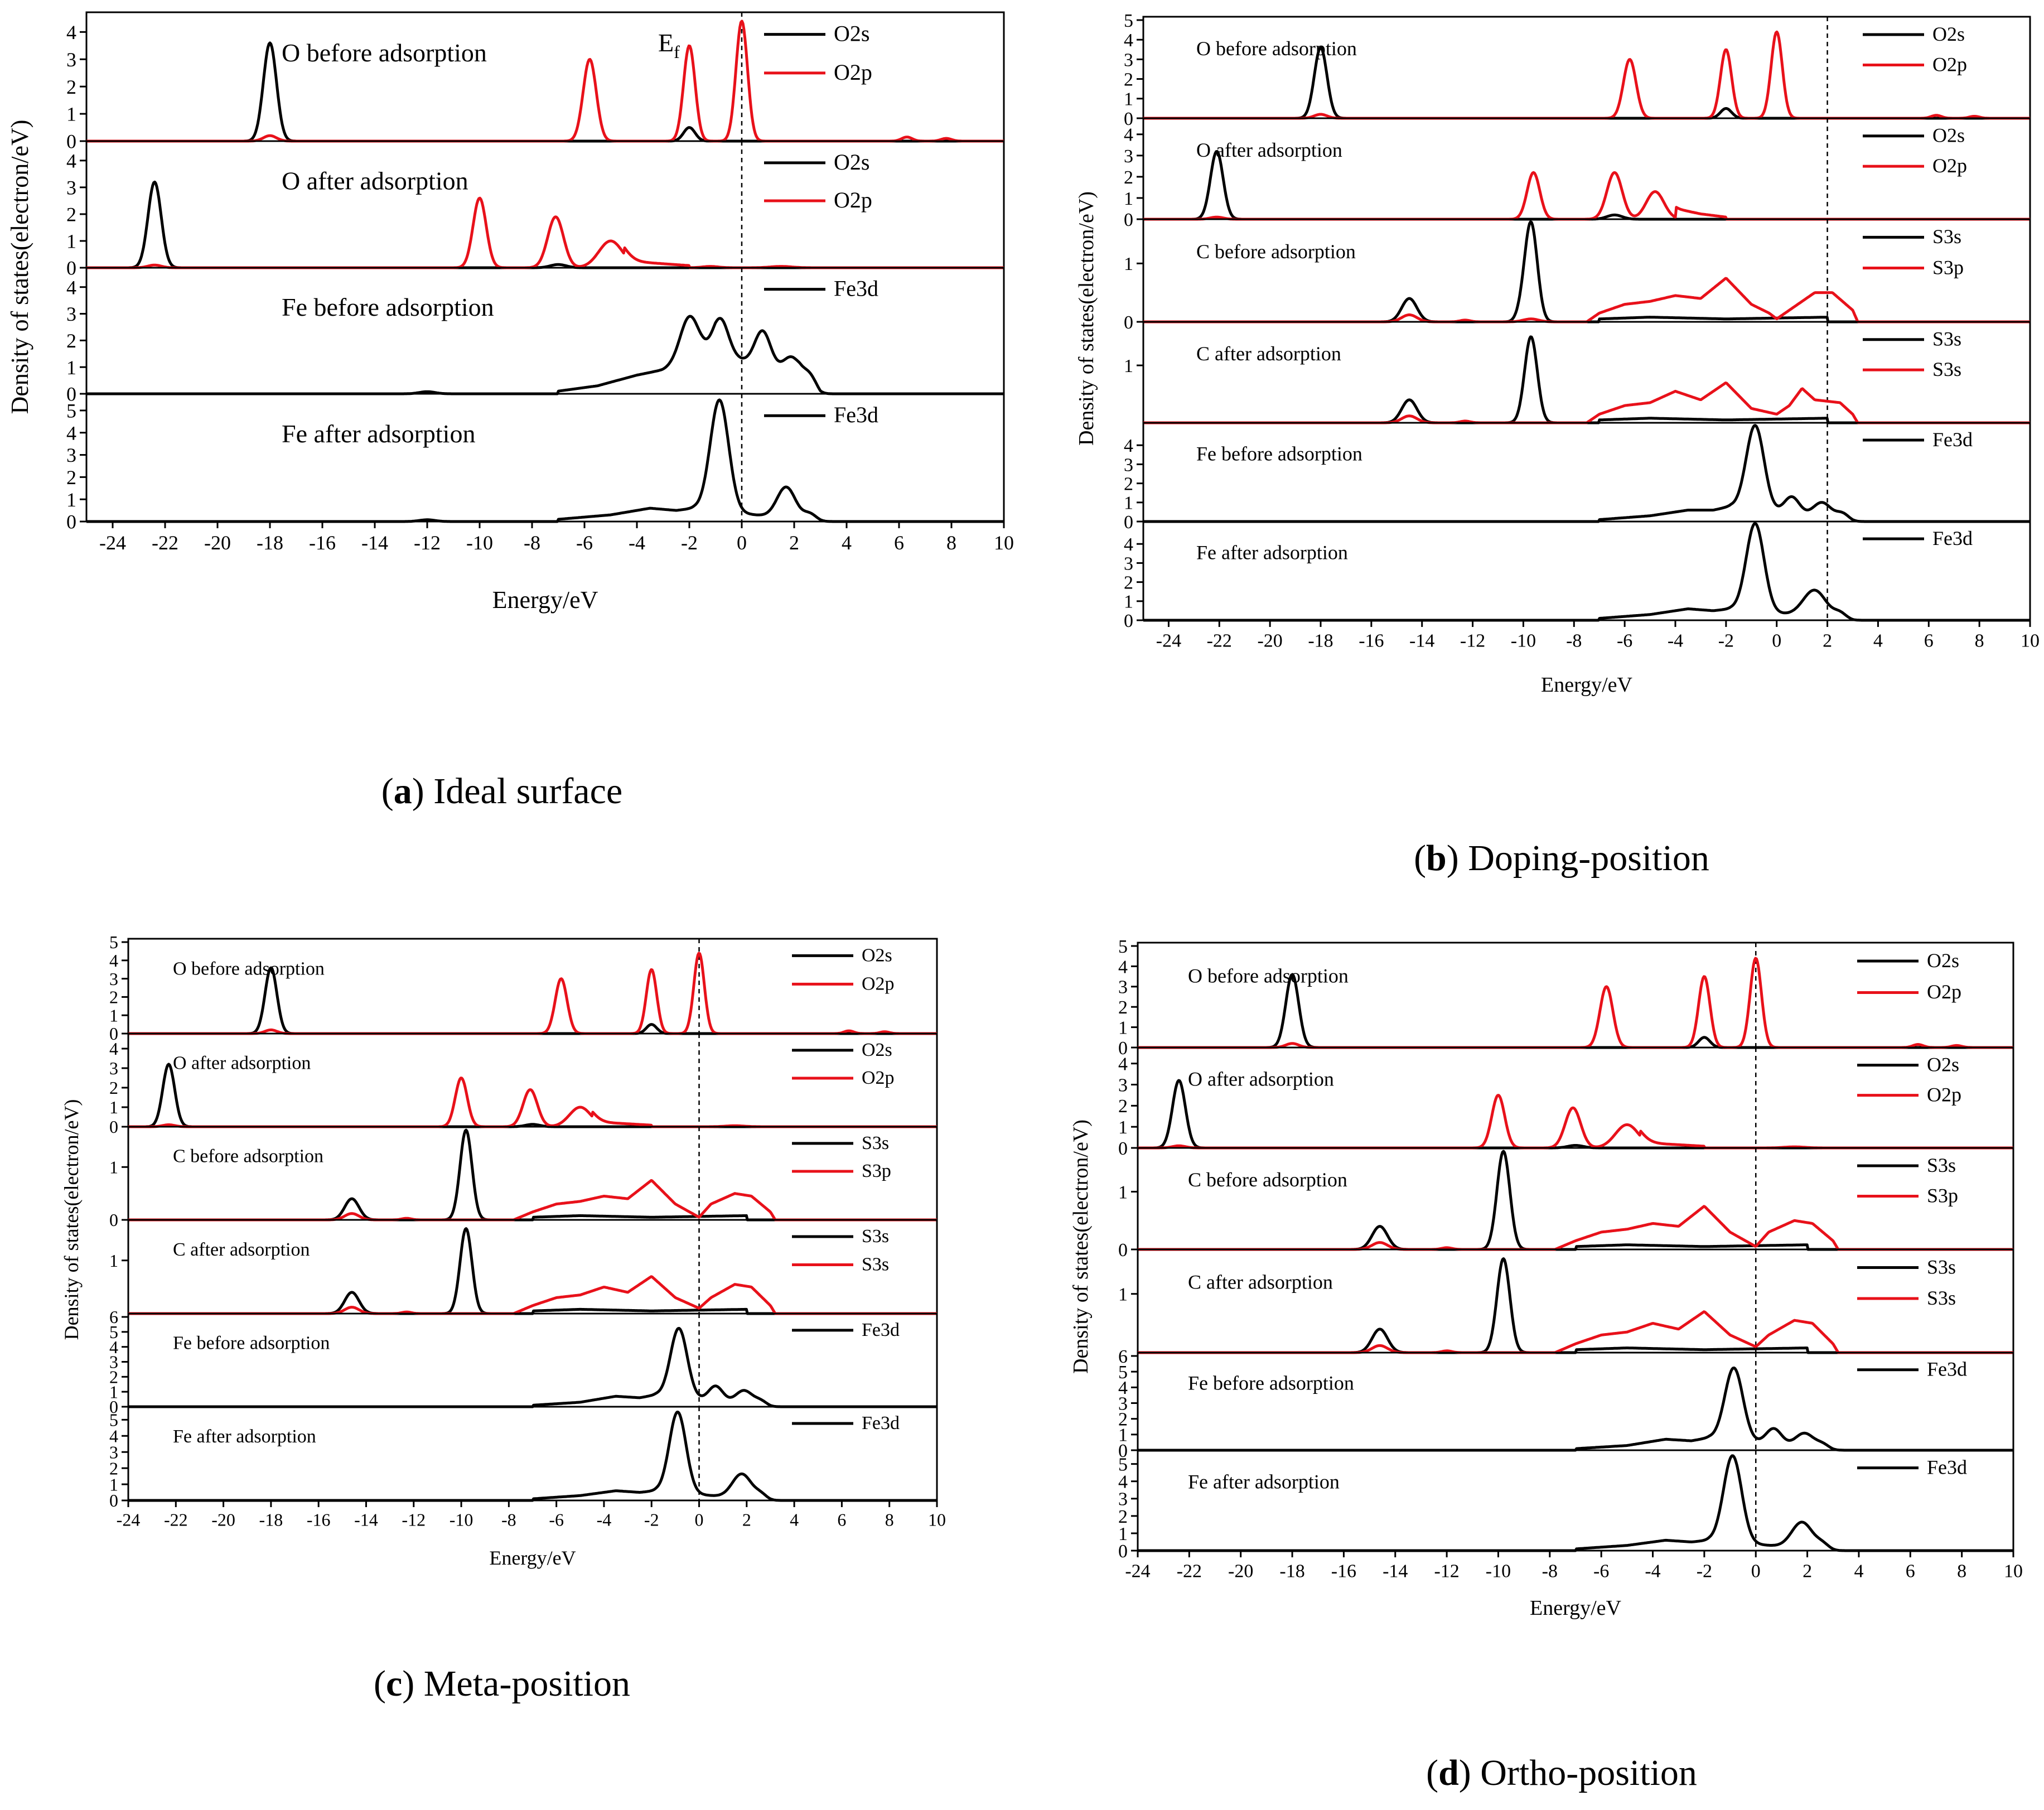 Image resolution: width=2044 pixels, height=1810 pixels. What do you see at coordinates (545, 92) in the screenshot?
I see `series-o2s-curve` at bounding box center [545, 92].